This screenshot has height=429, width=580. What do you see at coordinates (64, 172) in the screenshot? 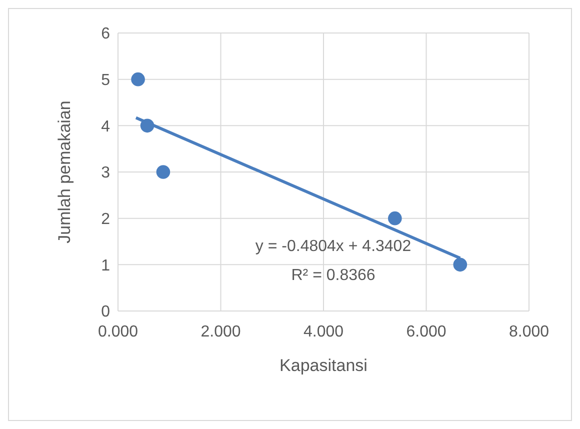
I see `y-axis-title: Jumlah pemakaian` at bounding box center [64, 172].